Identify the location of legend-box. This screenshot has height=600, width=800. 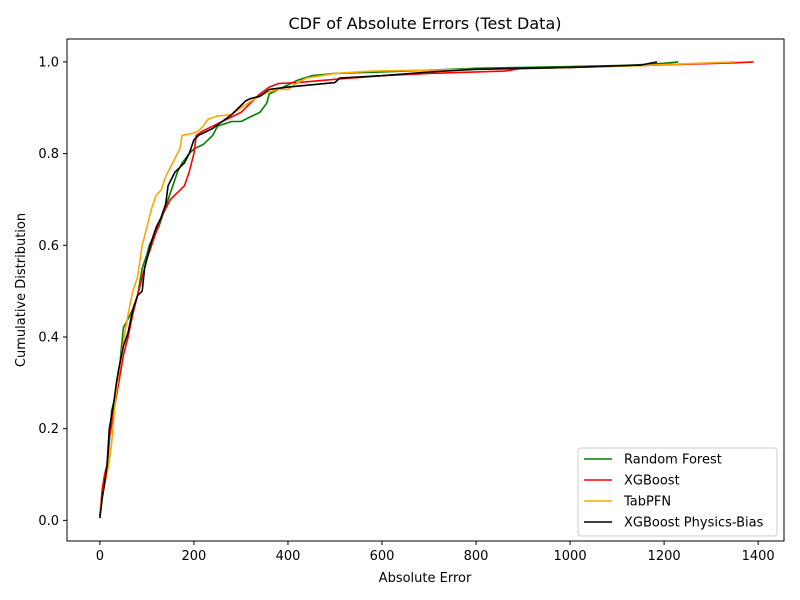
(677, 492).